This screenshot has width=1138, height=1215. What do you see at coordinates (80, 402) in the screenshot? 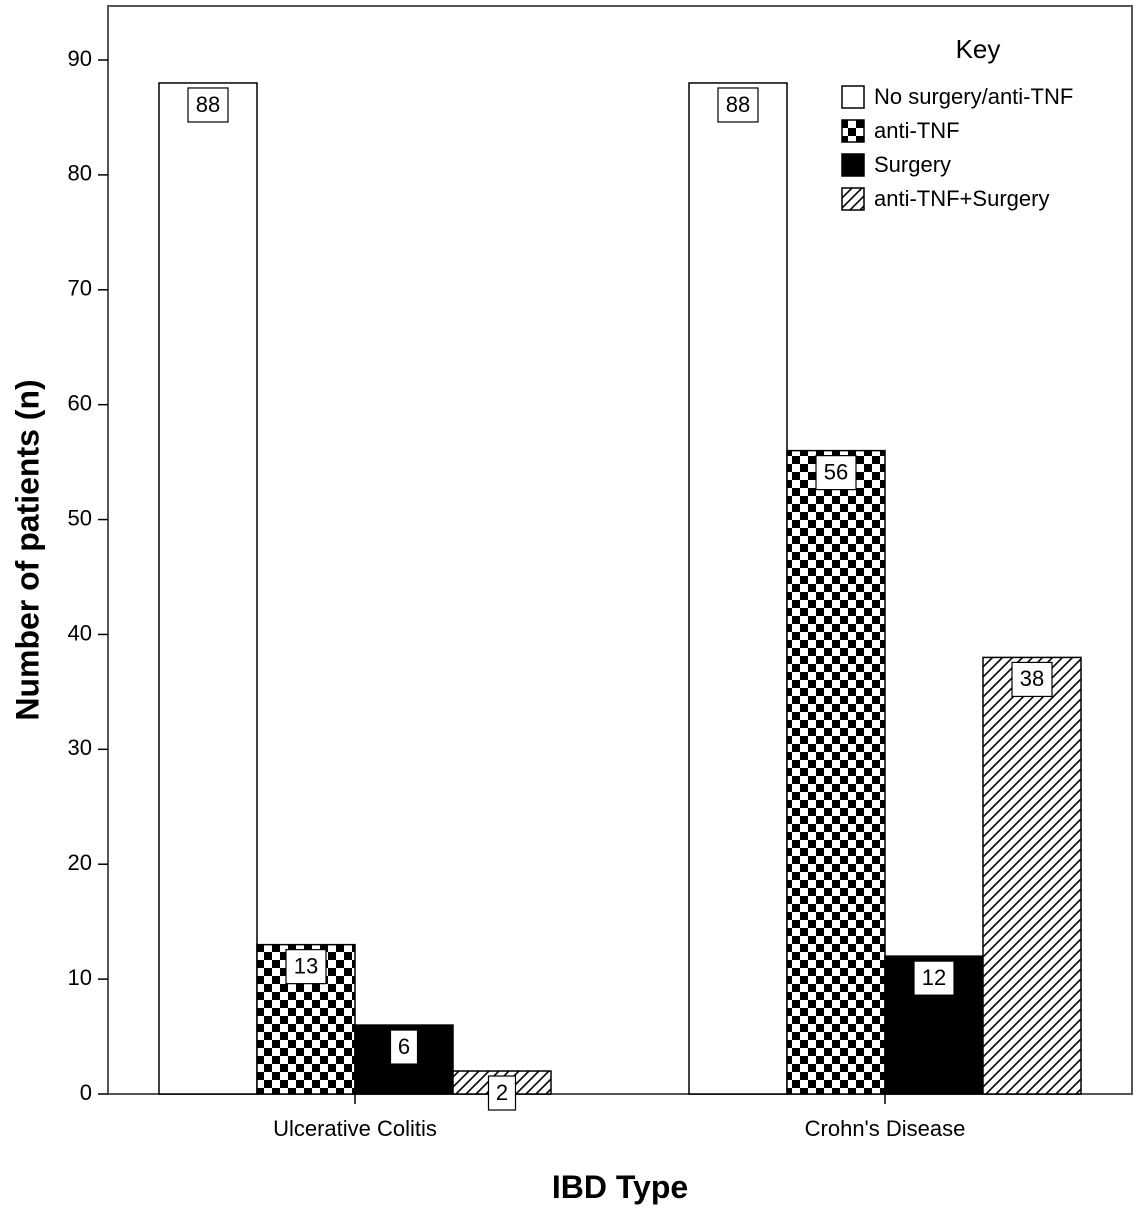
I see `y-tick-label: 60` at bounding box center [80, 402].